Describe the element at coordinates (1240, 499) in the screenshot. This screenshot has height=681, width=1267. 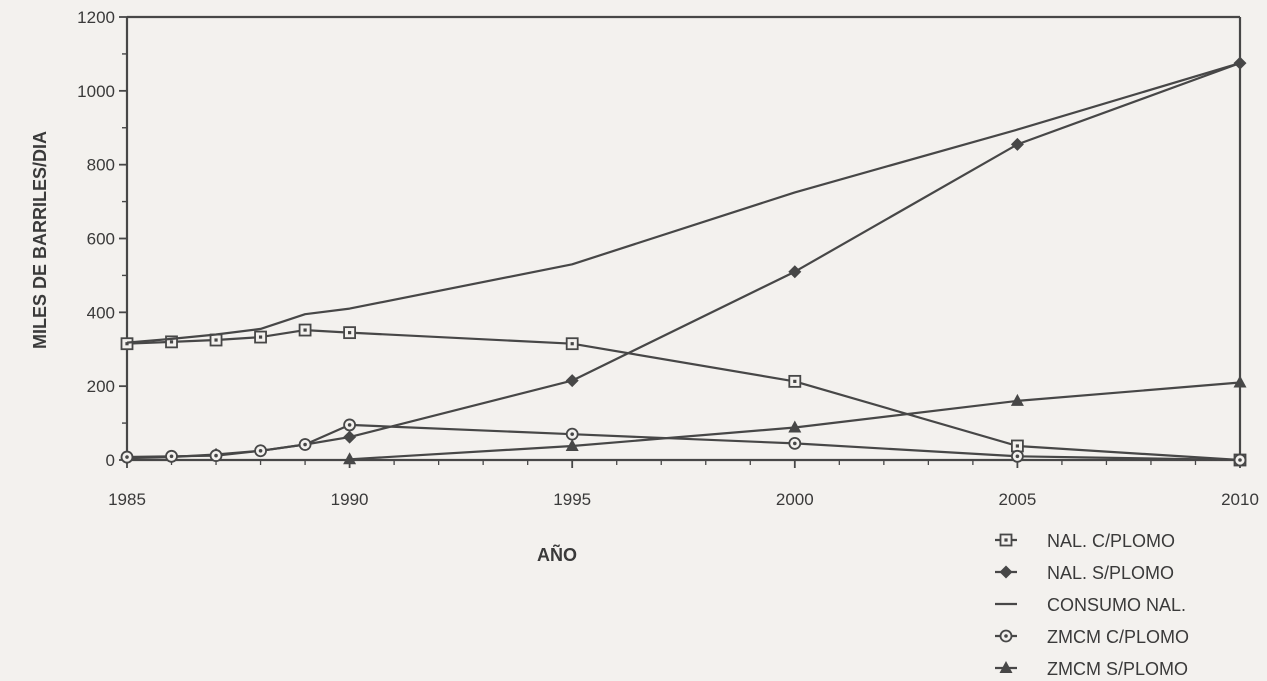
I see `x-tick-label: 2010` at that location.